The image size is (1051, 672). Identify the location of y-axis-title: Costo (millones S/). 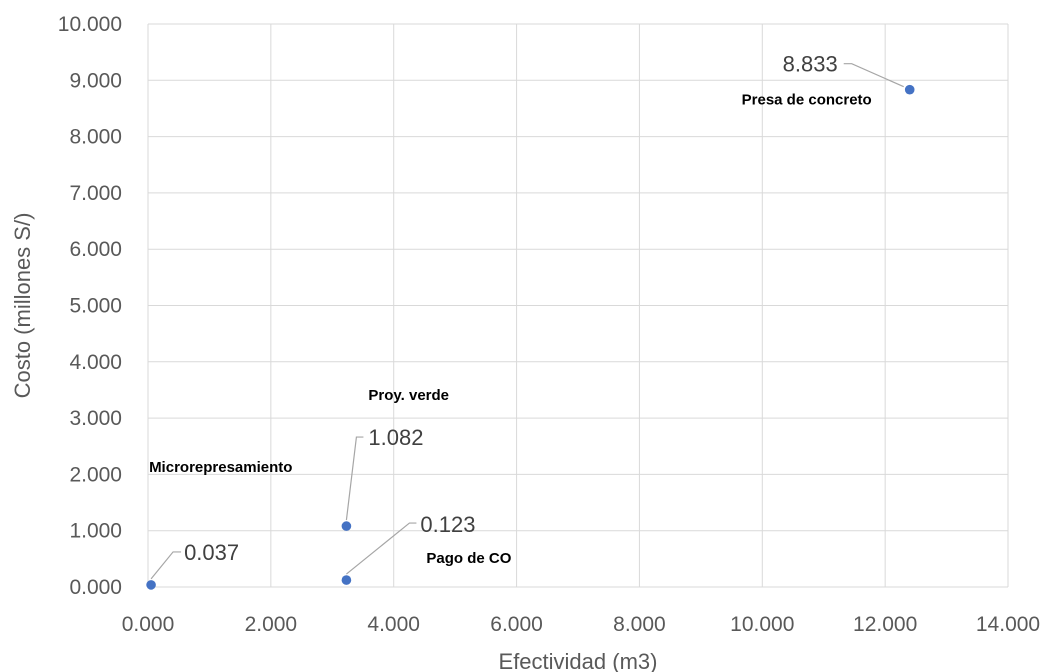
(22, 306).